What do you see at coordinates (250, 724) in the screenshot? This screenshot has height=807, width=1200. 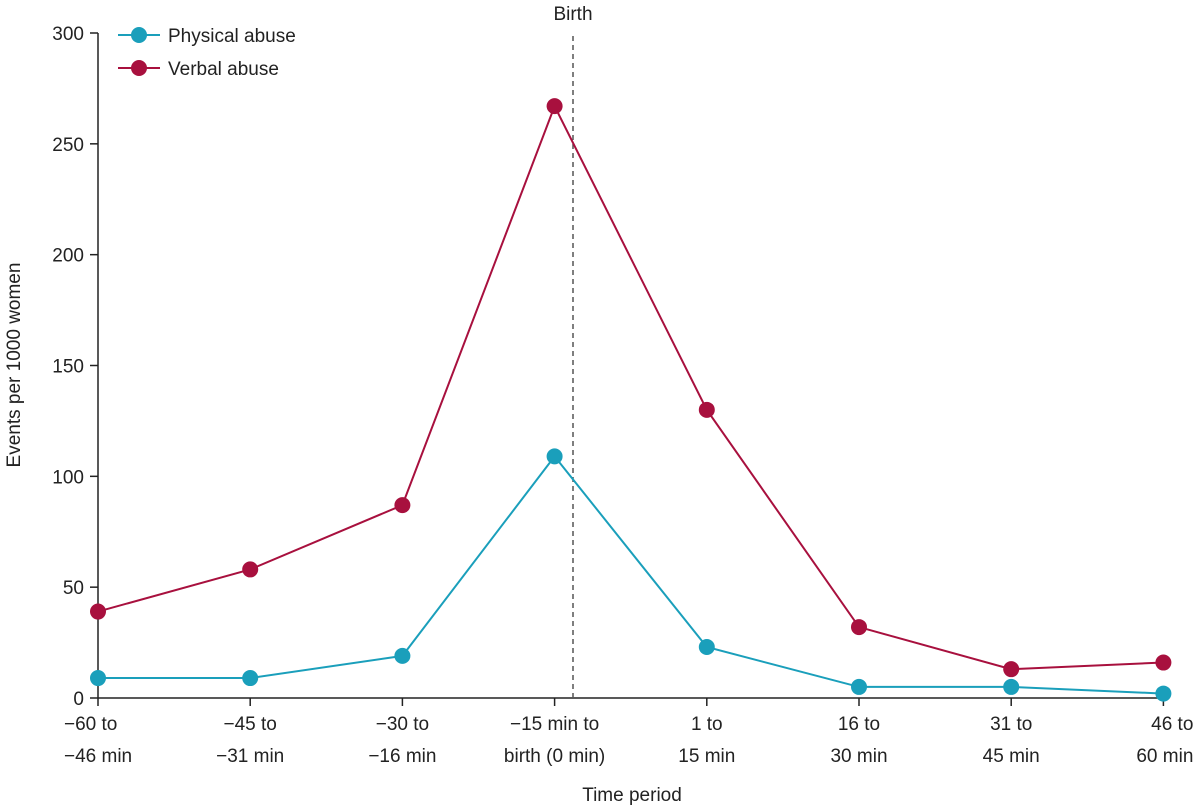 I see `x-tick-label: −45 to` at bounding box center [250, 724].